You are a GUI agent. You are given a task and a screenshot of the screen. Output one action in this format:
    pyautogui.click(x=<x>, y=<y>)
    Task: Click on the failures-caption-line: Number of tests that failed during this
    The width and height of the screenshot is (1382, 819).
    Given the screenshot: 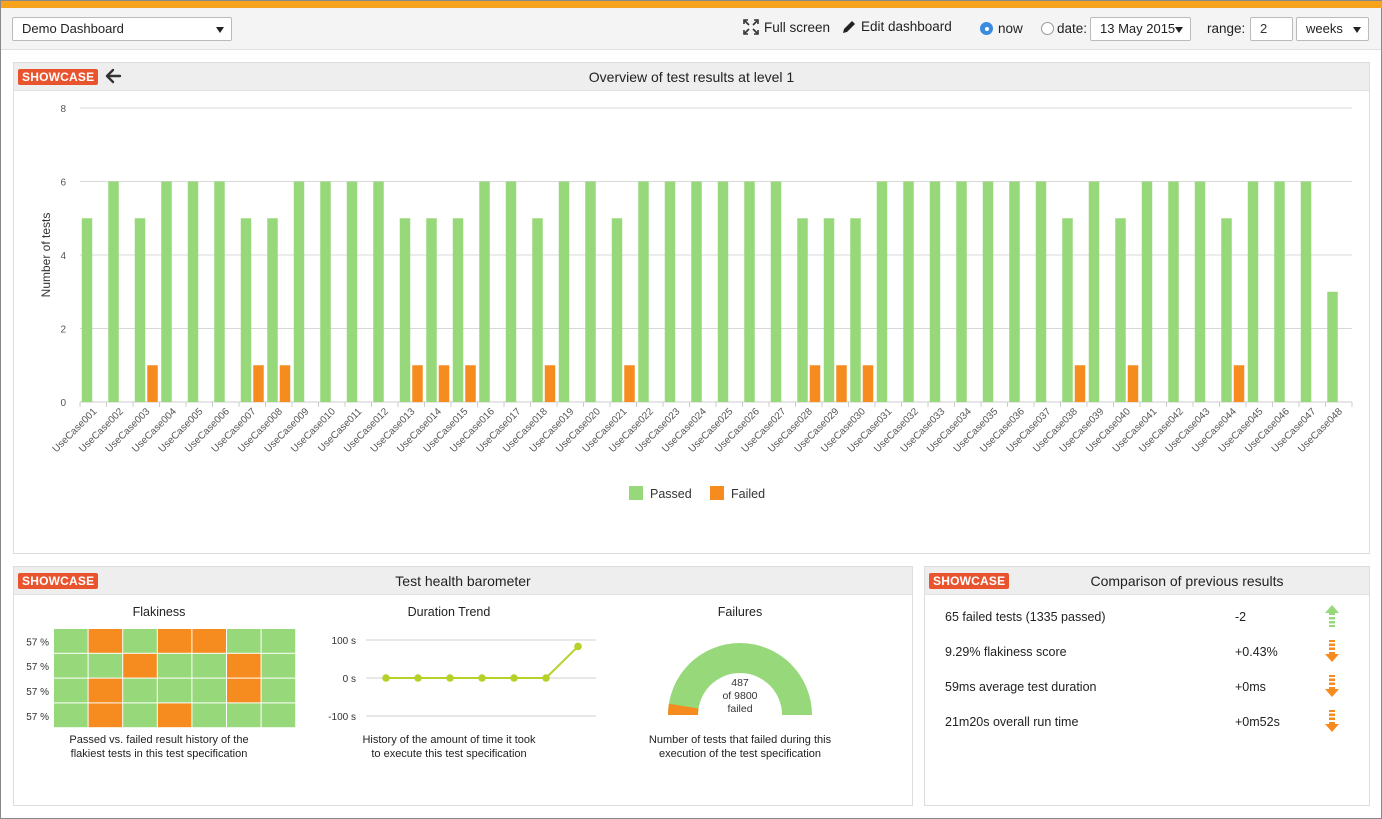 What is the action you would take?
    pyautogui.click(x=740, y=740)
    